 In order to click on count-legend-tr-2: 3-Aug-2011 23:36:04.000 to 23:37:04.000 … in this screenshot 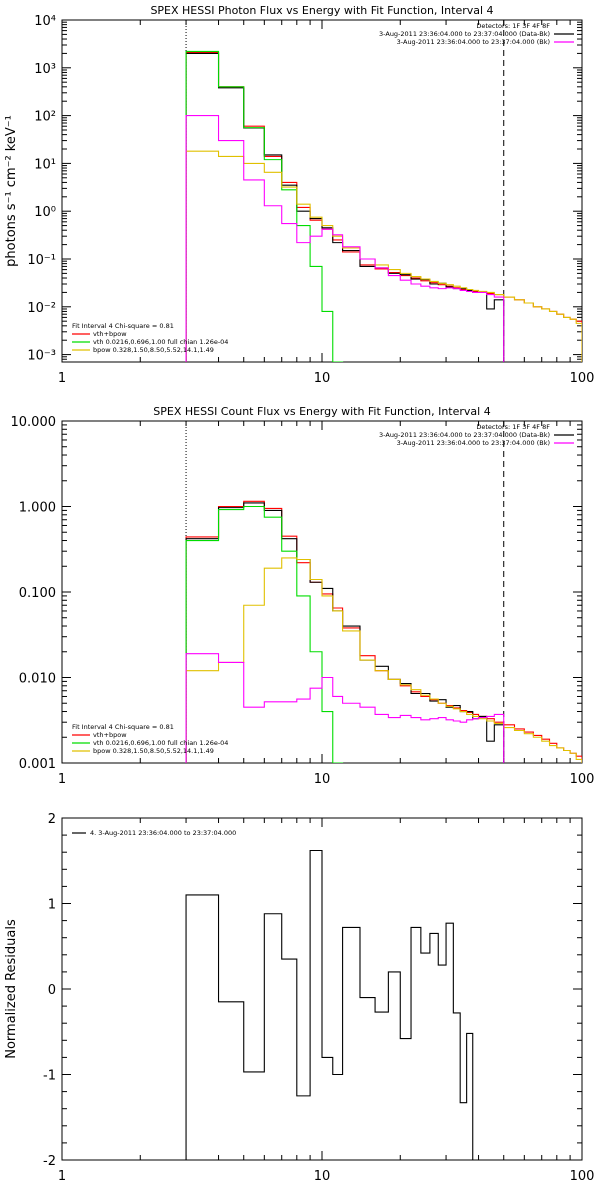, I will do `click(473, 443)`.